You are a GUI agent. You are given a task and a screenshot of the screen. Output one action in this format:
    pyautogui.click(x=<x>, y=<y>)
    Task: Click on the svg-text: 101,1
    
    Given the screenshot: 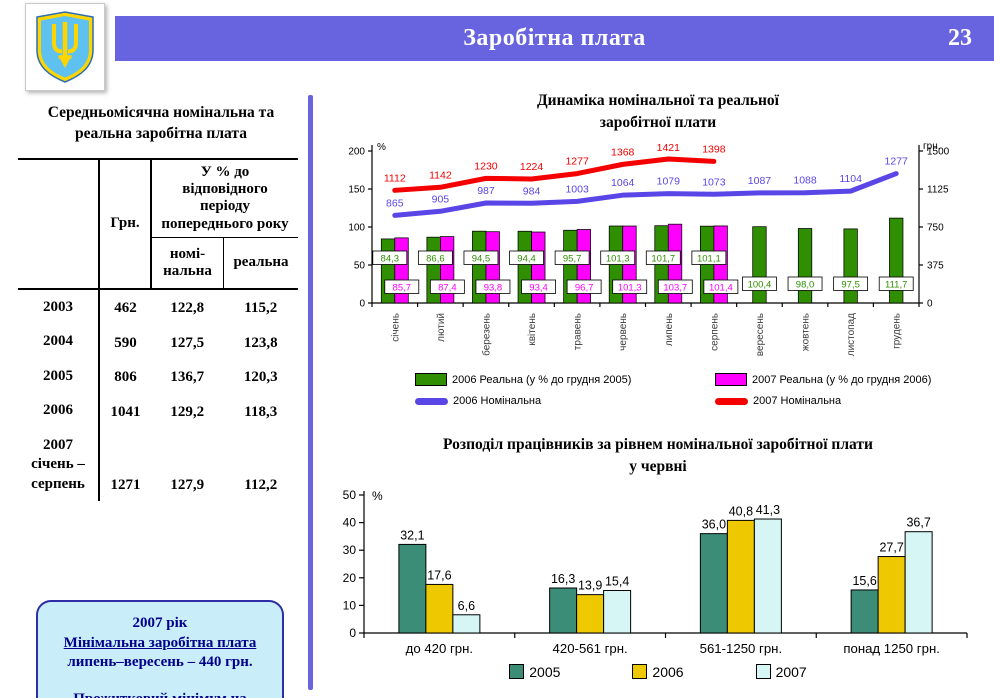 What is the action you would take?
    pyautogui.click(x=709, y=259)
    